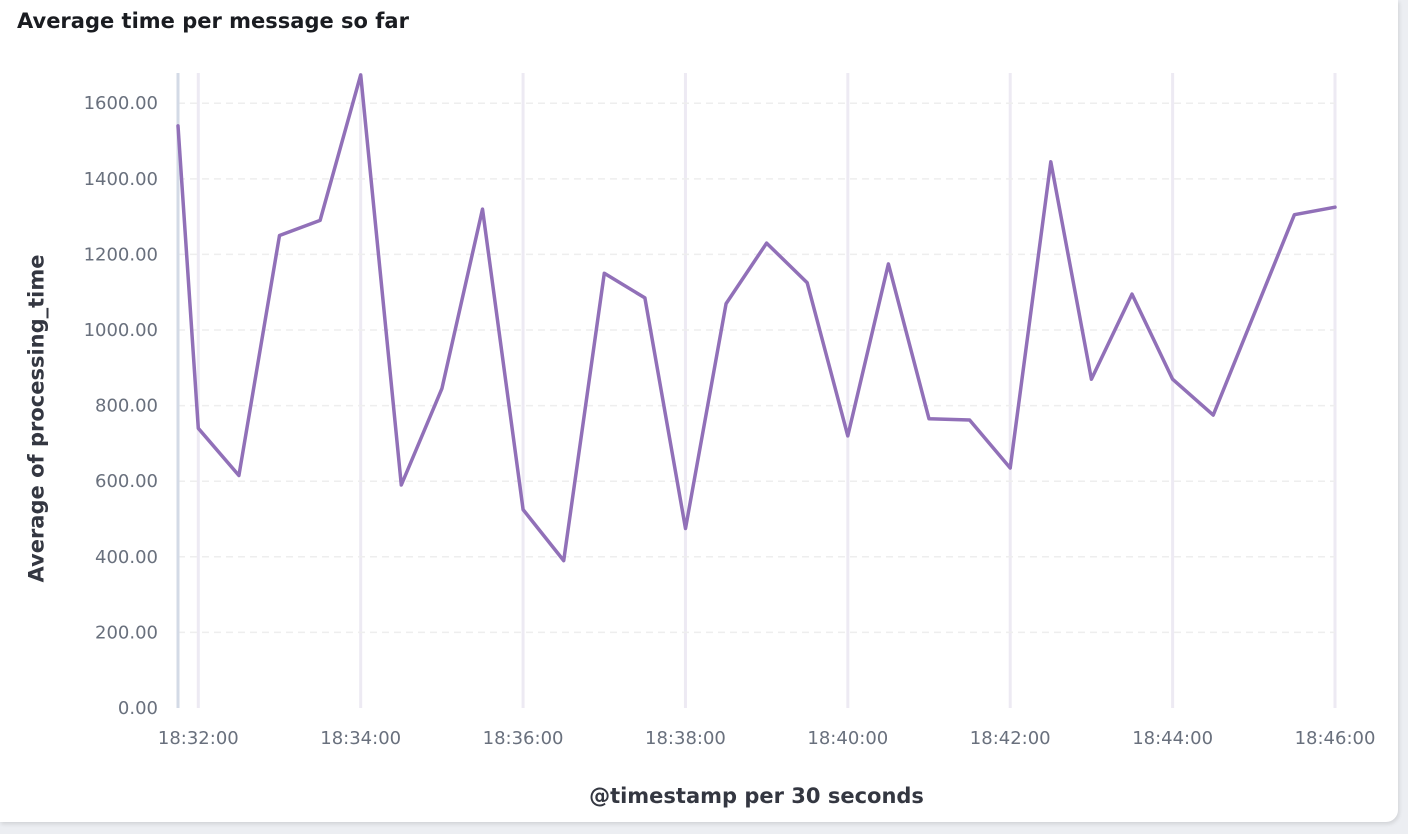 The height and width of the screenshot is (834, 1408). Describe the element at coordinates (36, 419) in the screenshot. I see `y-axis-title: Average of processing_time` at that location.